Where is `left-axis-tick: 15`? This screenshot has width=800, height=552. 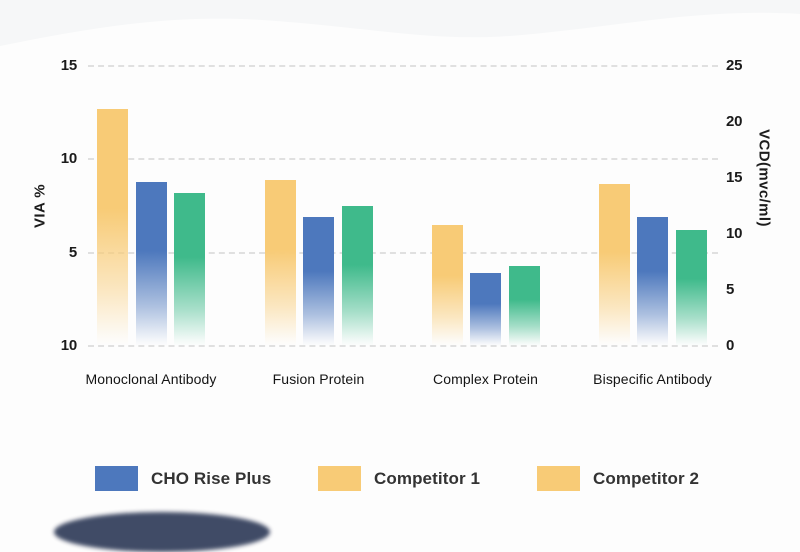
left-axis-tick: 15 is located at coordinates (68, 65).